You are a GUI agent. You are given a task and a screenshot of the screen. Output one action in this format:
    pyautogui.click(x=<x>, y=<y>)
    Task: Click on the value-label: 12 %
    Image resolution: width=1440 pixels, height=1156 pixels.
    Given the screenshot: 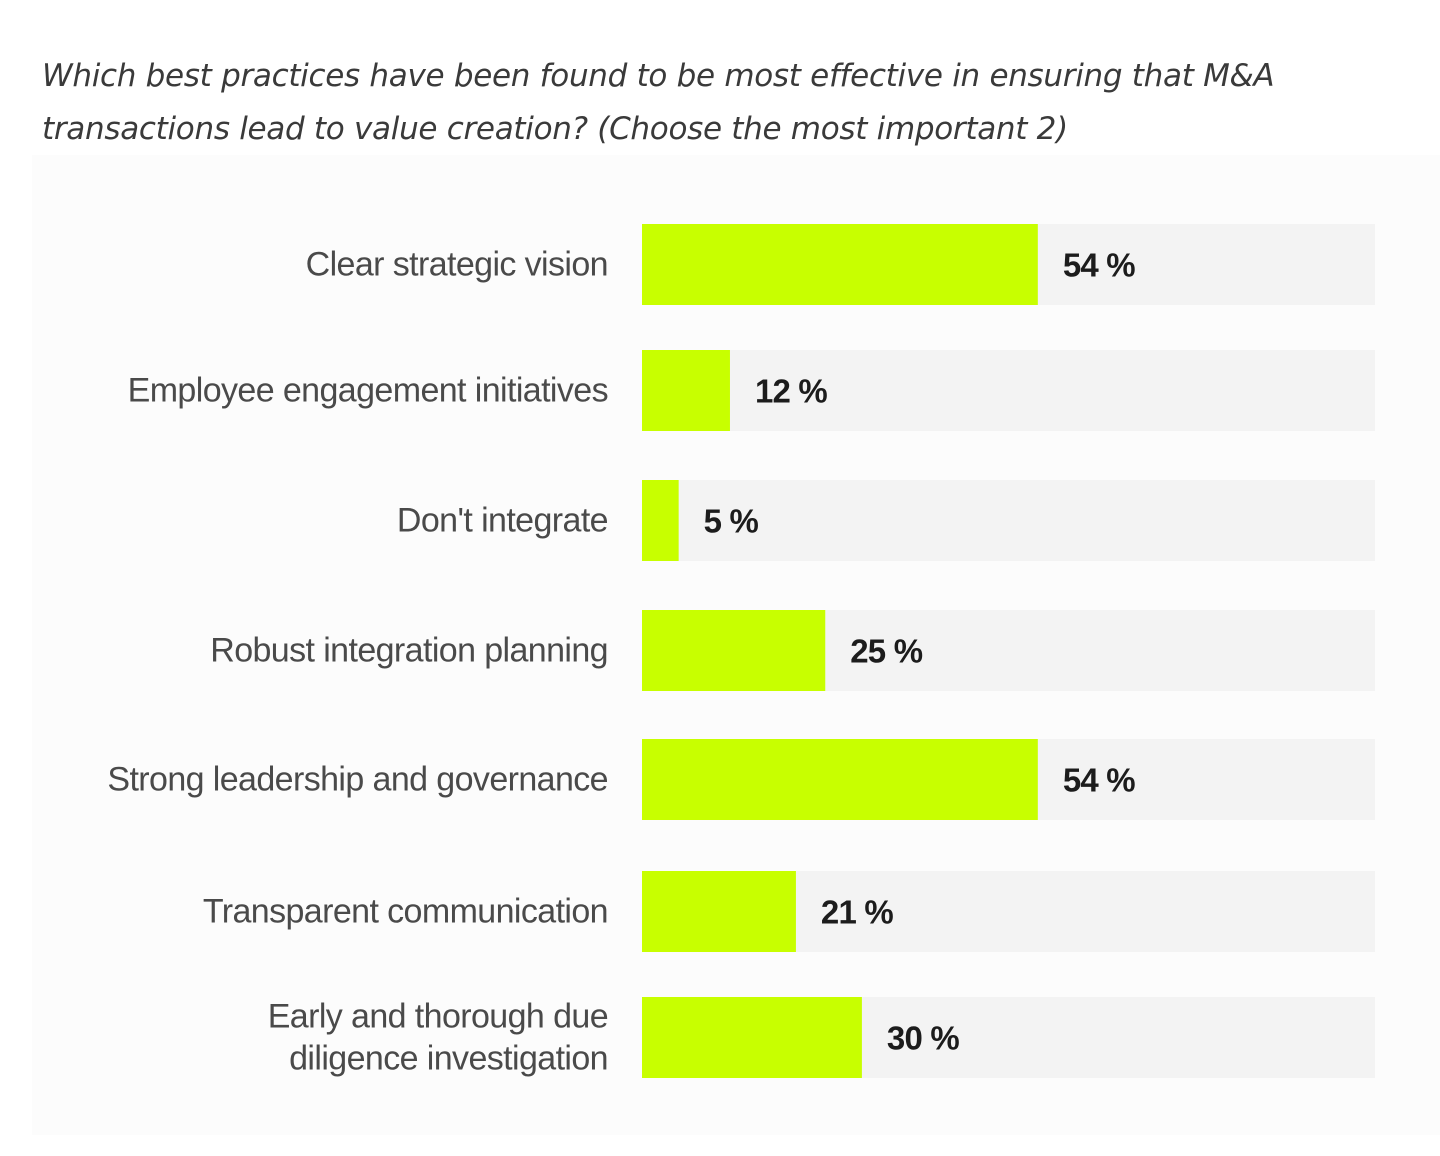 What is the action you would take?
    pyautogui.click(x=791, y=391)
    